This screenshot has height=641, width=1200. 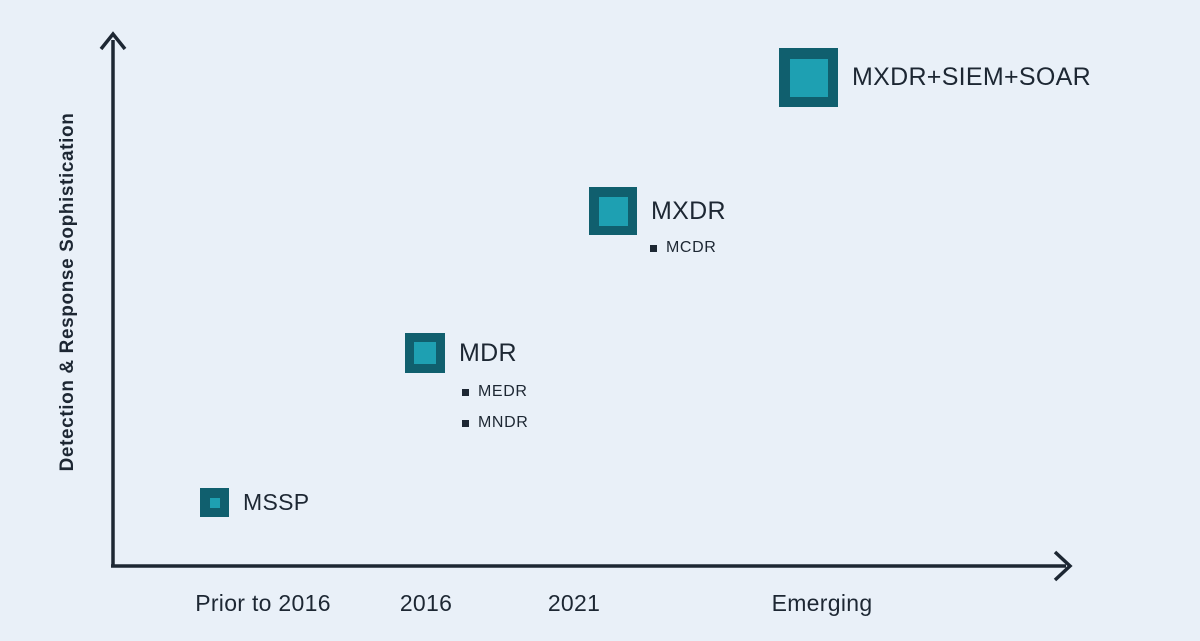 I want to click on mxdr-marker-inner, so click(x=613, y=211).